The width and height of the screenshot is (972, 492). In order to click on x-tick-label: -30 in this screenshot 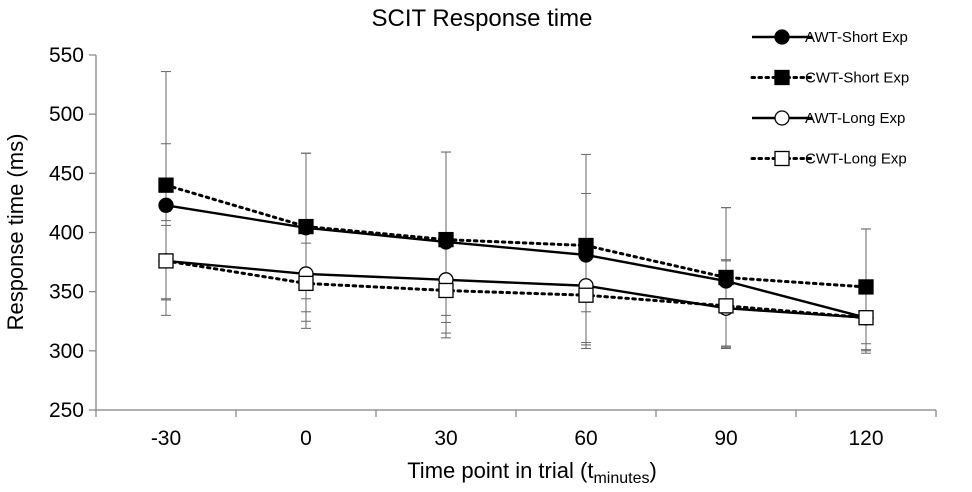, I will do `click(166, 438)`.